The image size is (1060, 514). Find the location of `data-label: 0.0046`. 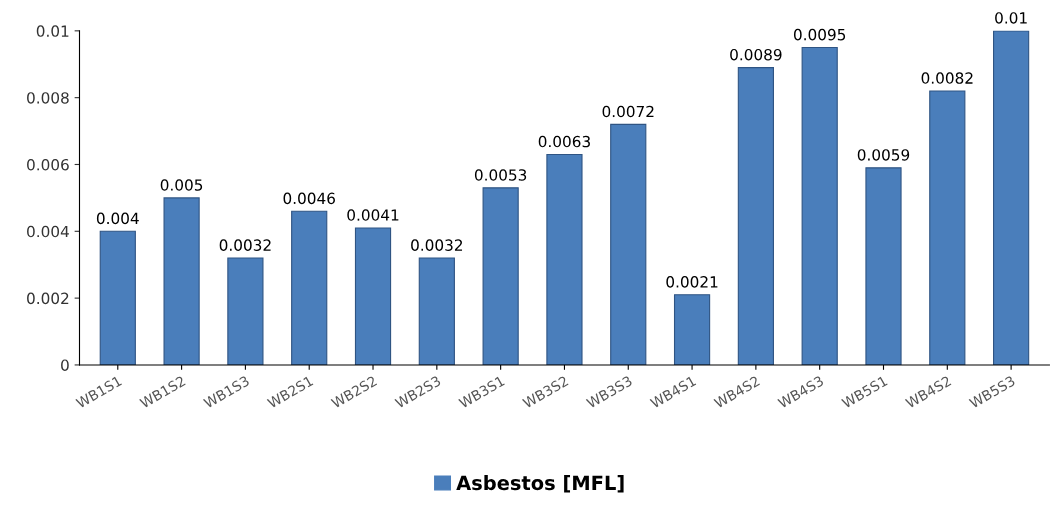

data-label: 0.0046 is located at coordinates (309, 198).